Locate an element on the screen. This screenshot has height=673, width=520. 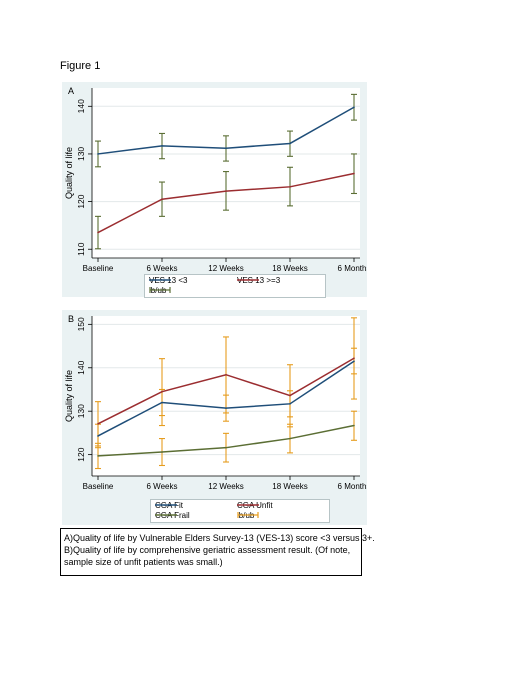
figure-label: Figure 1 is located at coordinates (80, 66).